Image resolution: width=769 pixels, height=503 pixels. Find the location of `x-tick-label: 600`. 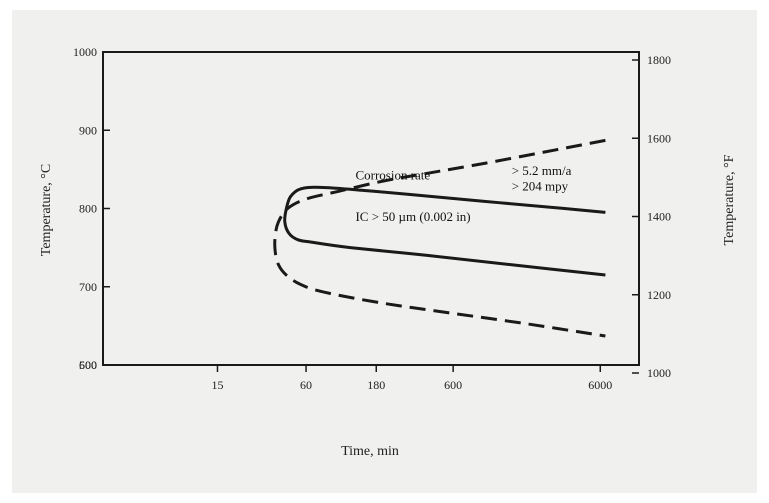

x-tick-label: 600 is located at coordinates (453, 385).